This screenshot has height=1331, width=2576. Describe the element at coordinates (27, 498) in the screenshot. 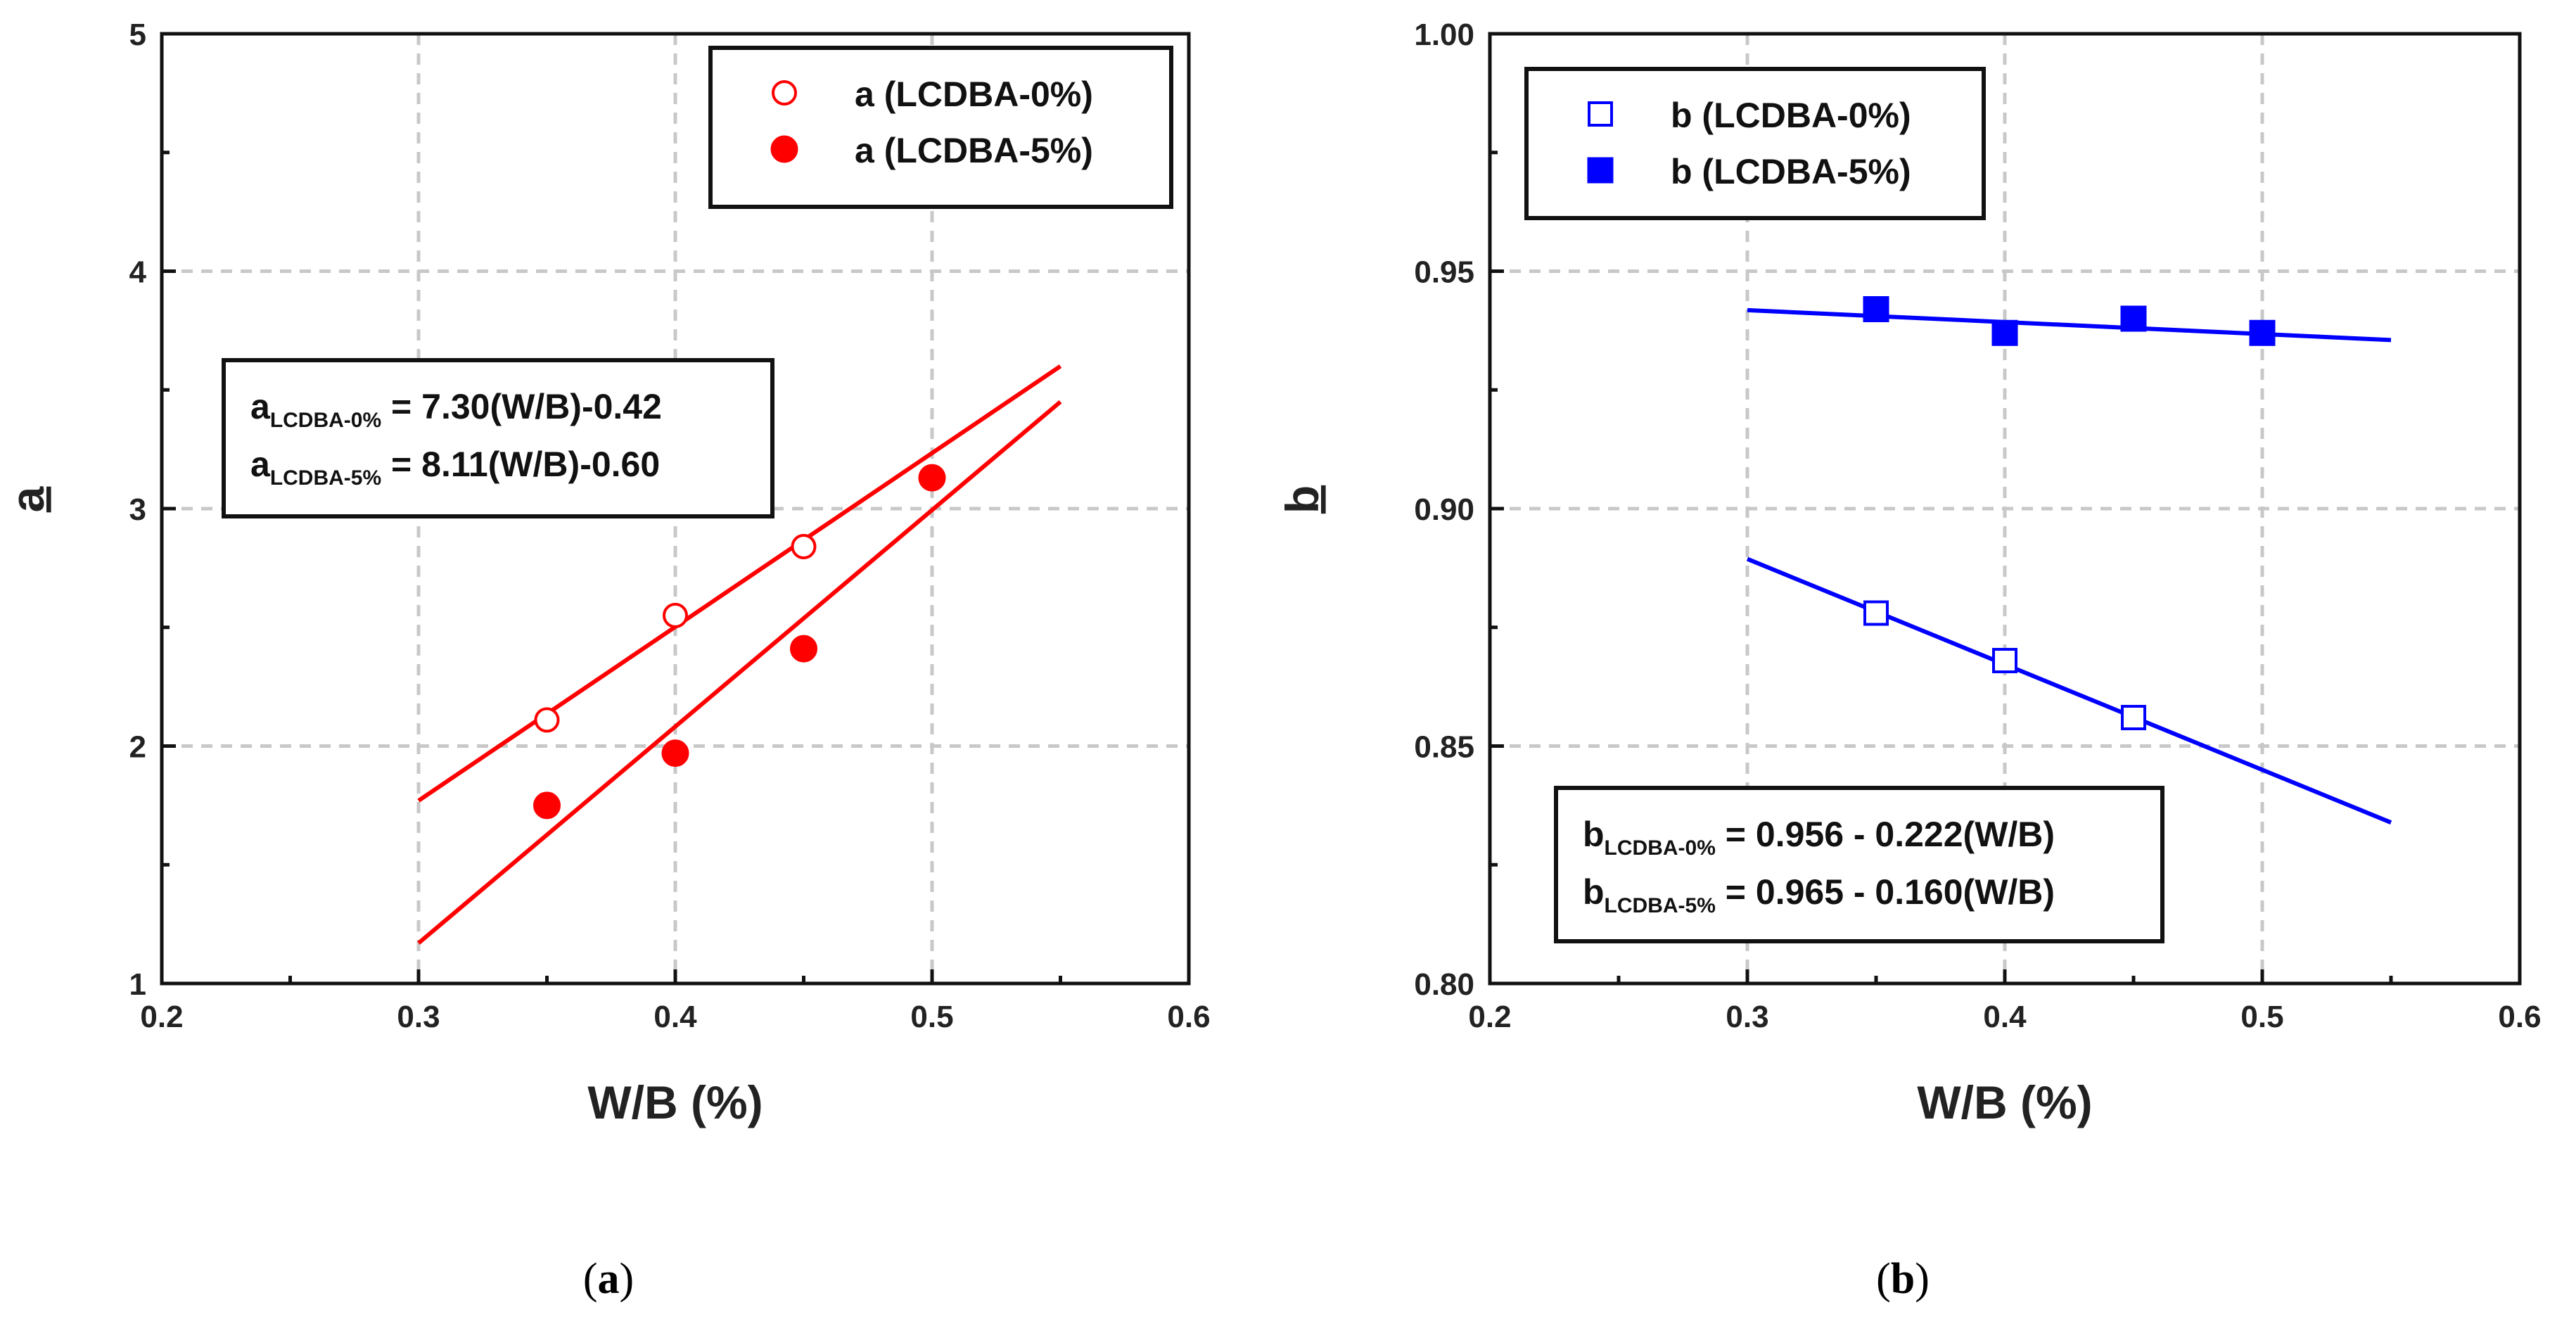

I see `y-axis-title: a` at that location.